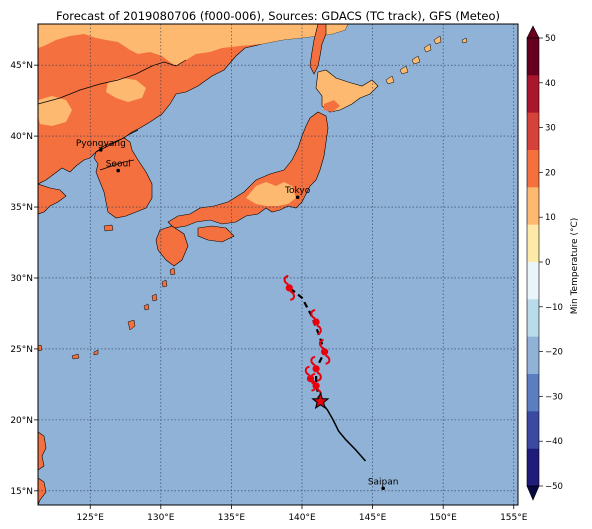  What do you see at coordinates (271, 194) in the screenshot?
I see `honshu-cooler-area` at bounding box center [271, 194].